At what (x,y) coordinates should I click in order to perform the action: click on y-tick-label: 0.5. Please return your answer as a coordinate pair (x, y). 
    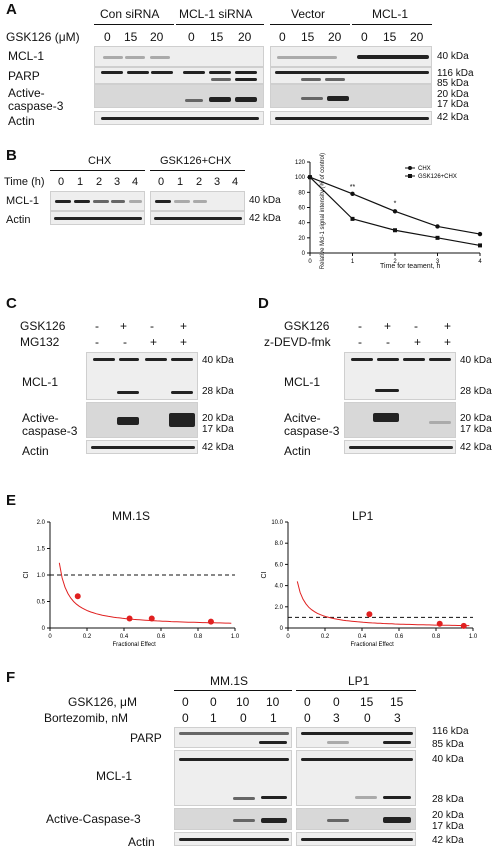
    Looking at the image, I should click on (41, 603).